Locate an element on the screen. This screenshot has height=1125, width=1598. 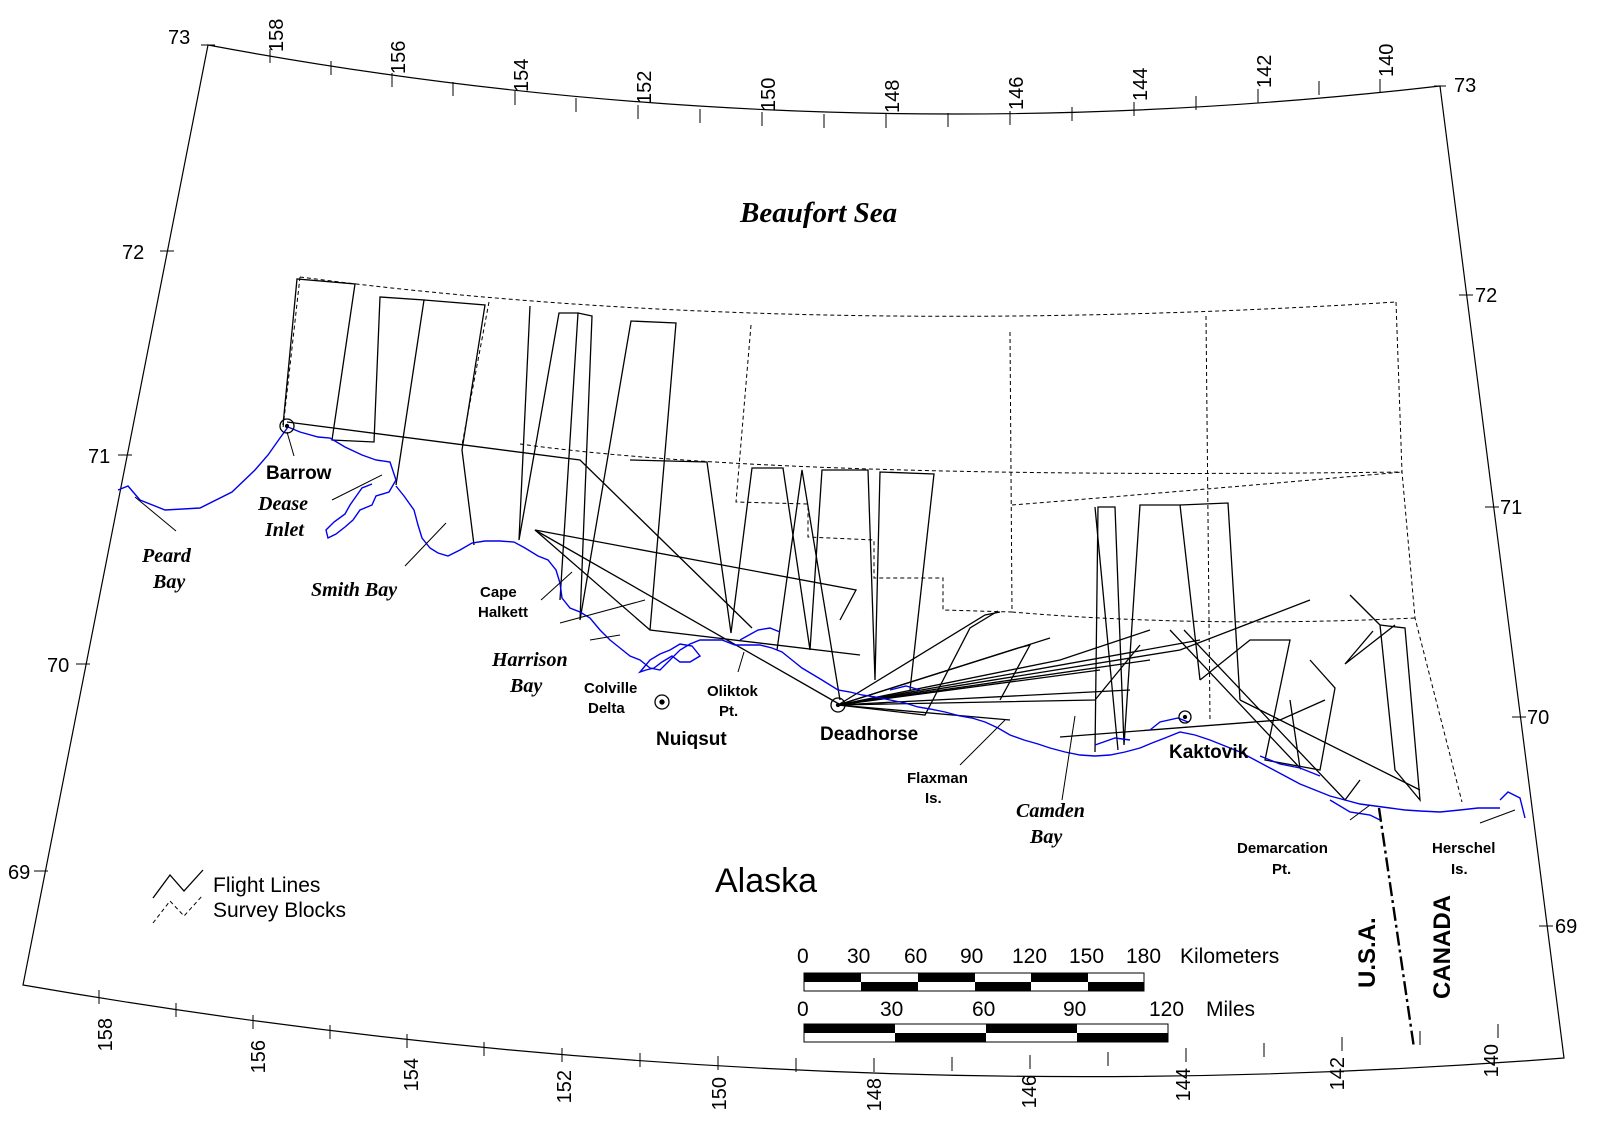
mi-tick: 90 is located at coordinates (1074, 1009).